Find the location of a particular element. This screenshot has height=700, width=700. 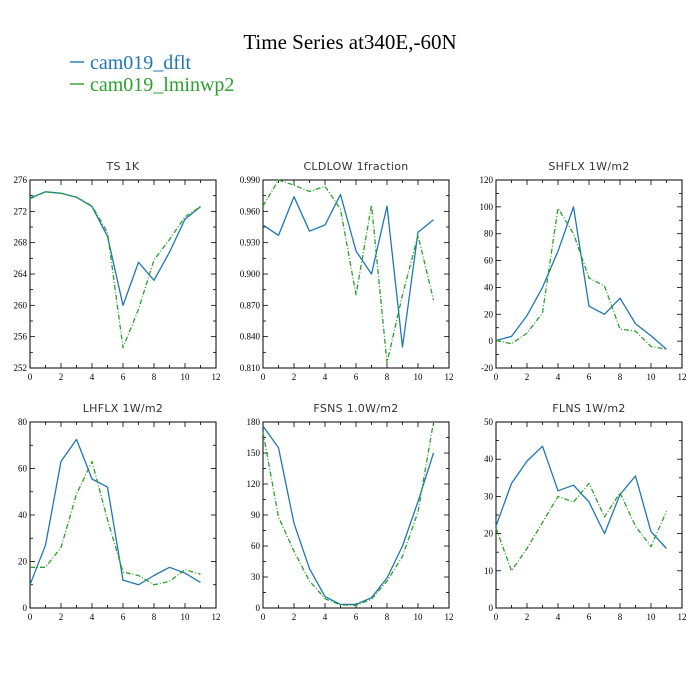

y-tick-label: 0.900 is located at coordinates (250, 274).